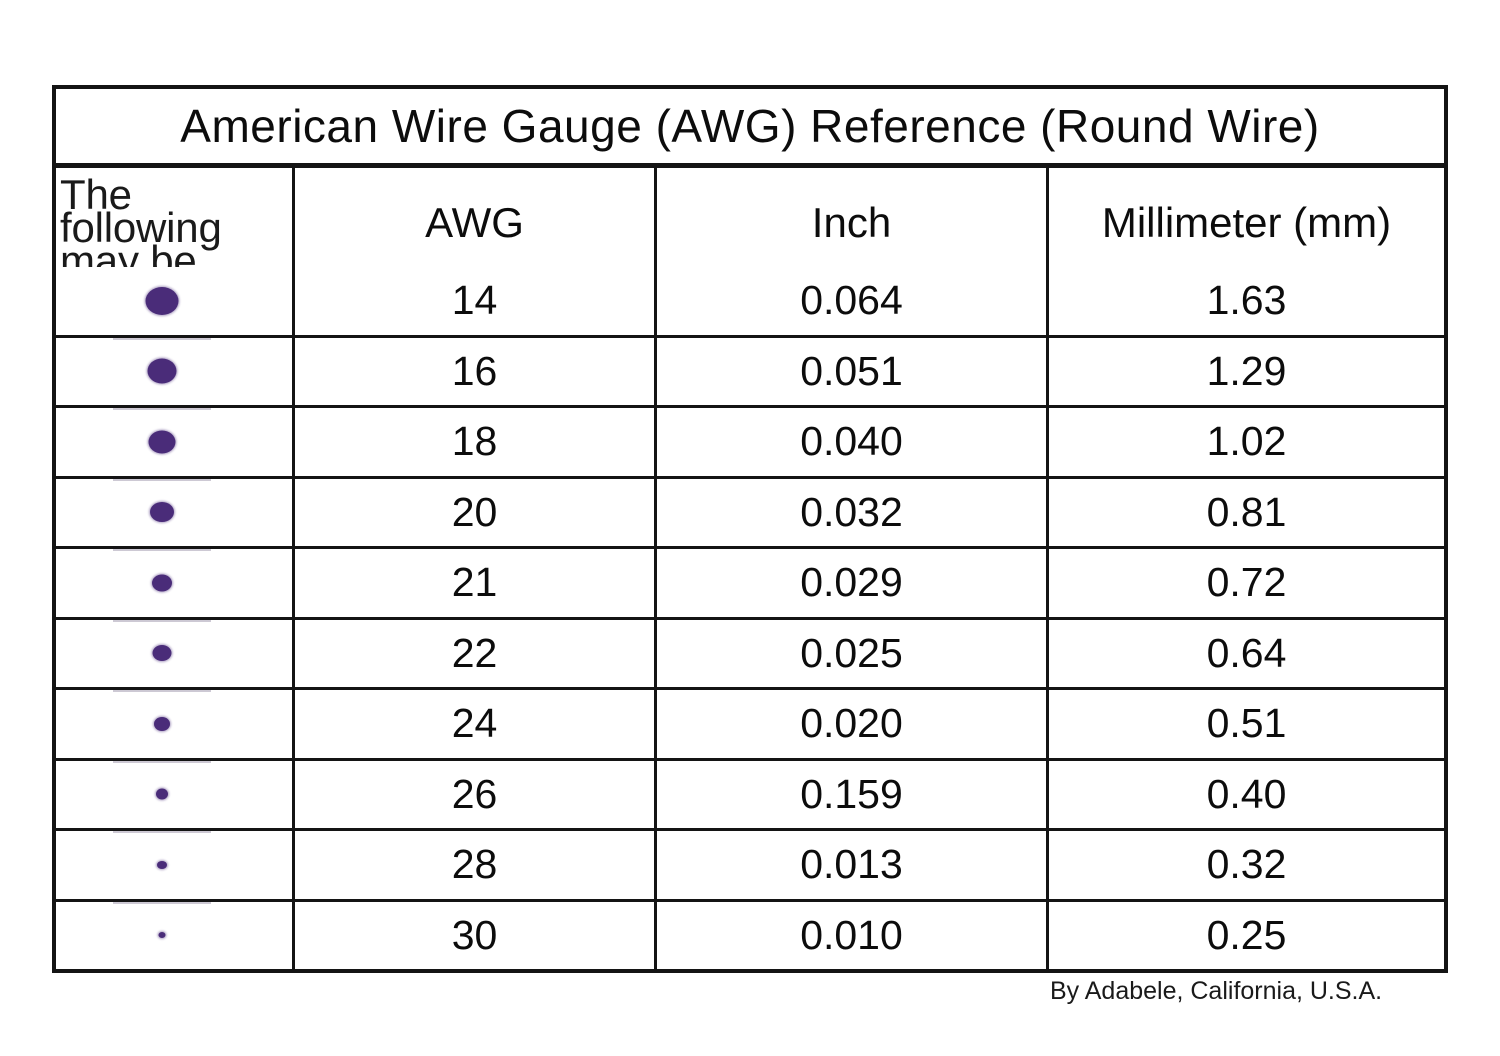  I want to click on awg-cell: 22, so click(476, 653).